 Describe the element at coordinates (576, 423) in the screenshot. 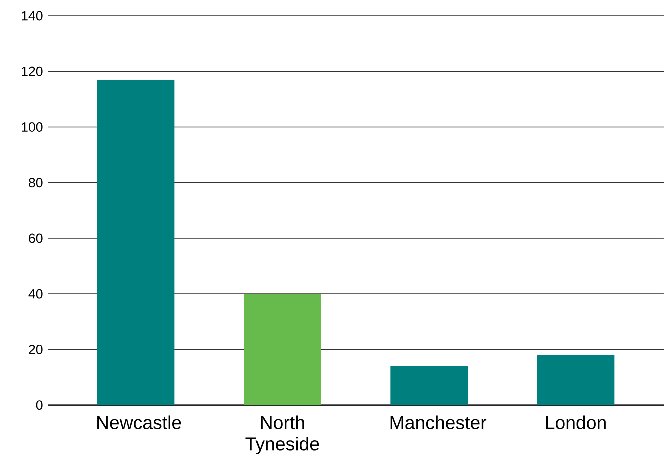

I see `x-tick-label: London` at that location.